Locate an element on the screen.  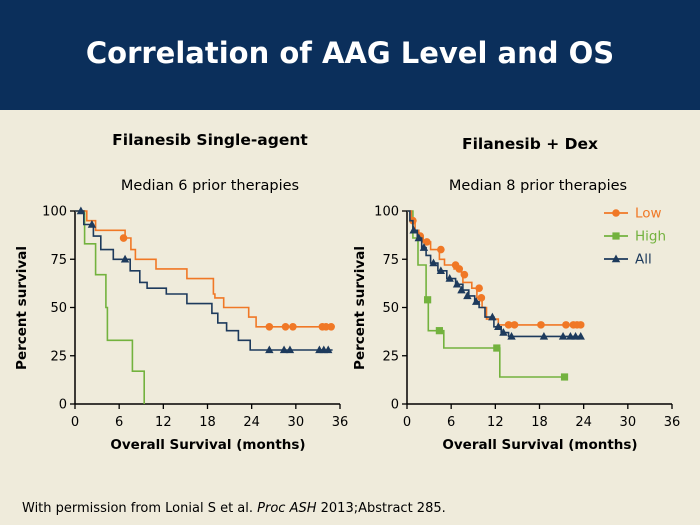
legend-marker-low is located at coordinates (616, 213).